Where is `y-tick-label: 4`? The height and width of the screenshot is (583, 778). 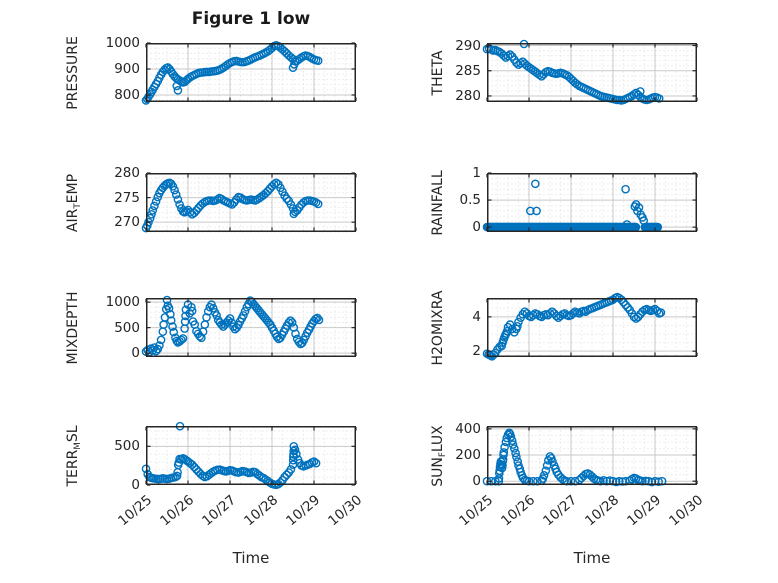
y-tick-label: 4 is located at coordinates (476, 316).